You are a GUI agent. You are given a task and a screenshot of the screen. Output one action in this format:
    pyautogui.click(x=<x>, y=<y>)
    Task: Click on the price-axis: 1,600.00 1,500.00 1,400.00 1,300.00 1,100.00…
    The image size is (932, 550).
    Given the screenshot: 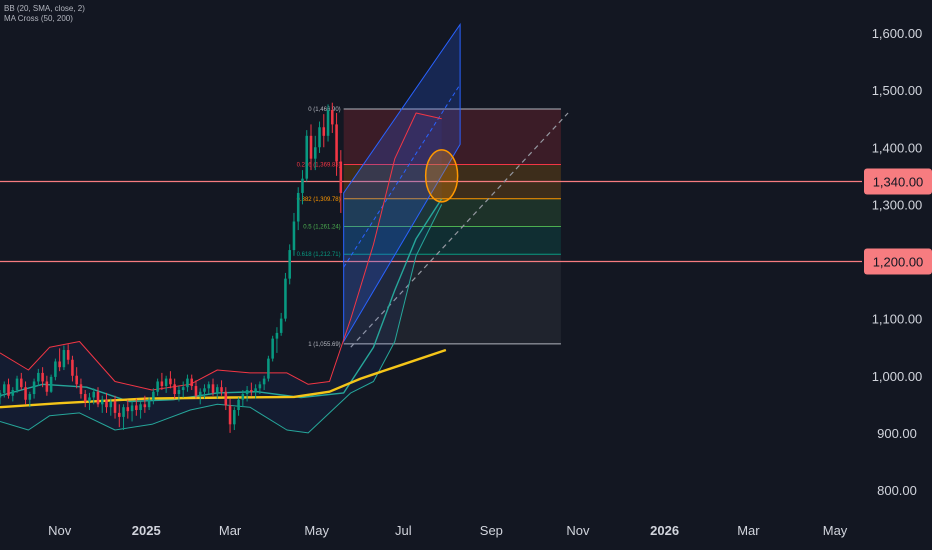 What is the action you would take?
    pyautogui.click(x=898, y=262)
    